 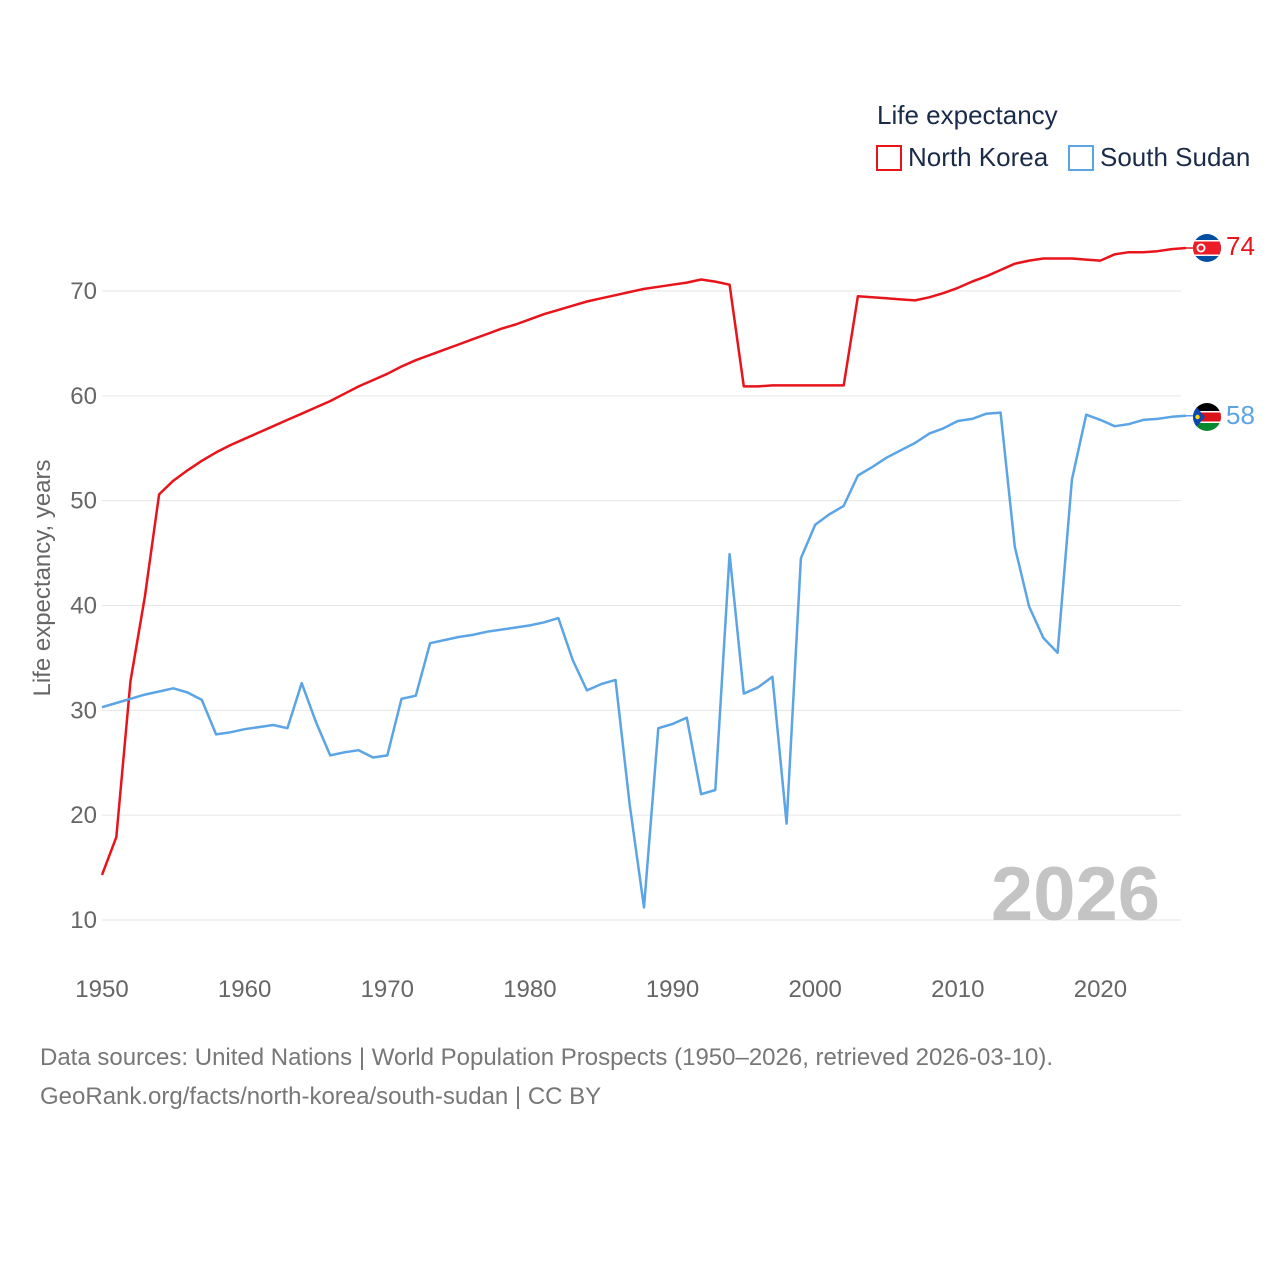 What do you see at coordinates (889, 158) in the screenshot?
I see `legend-swatch-north-korea` at bounding box center [889, 158].